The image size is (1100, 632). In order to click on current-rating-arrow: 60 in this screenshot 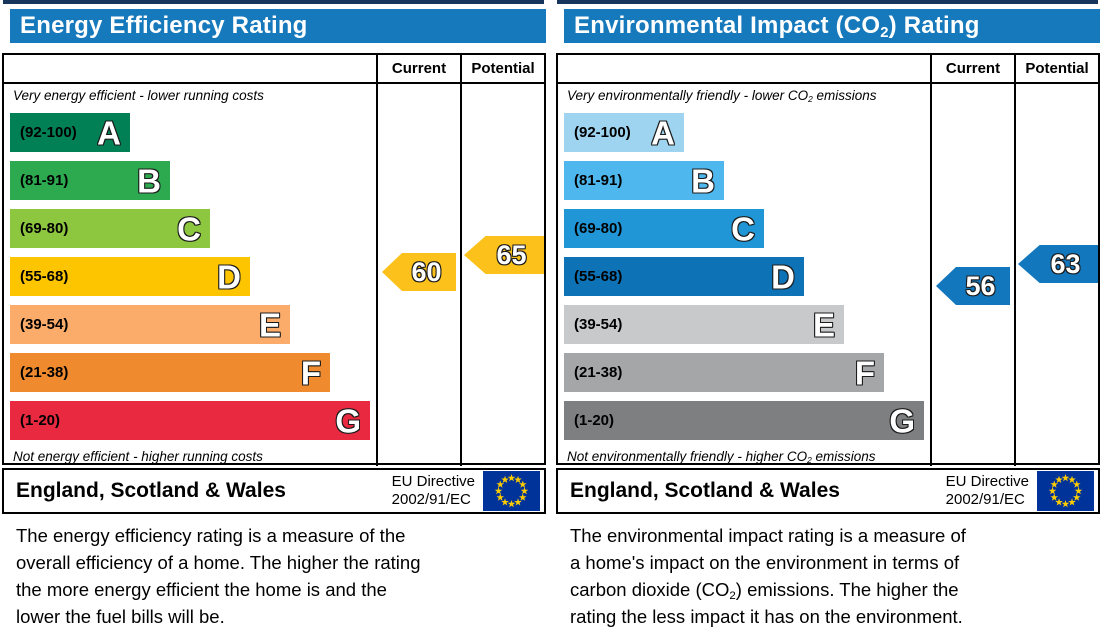, I will do `click(419, 272)`.